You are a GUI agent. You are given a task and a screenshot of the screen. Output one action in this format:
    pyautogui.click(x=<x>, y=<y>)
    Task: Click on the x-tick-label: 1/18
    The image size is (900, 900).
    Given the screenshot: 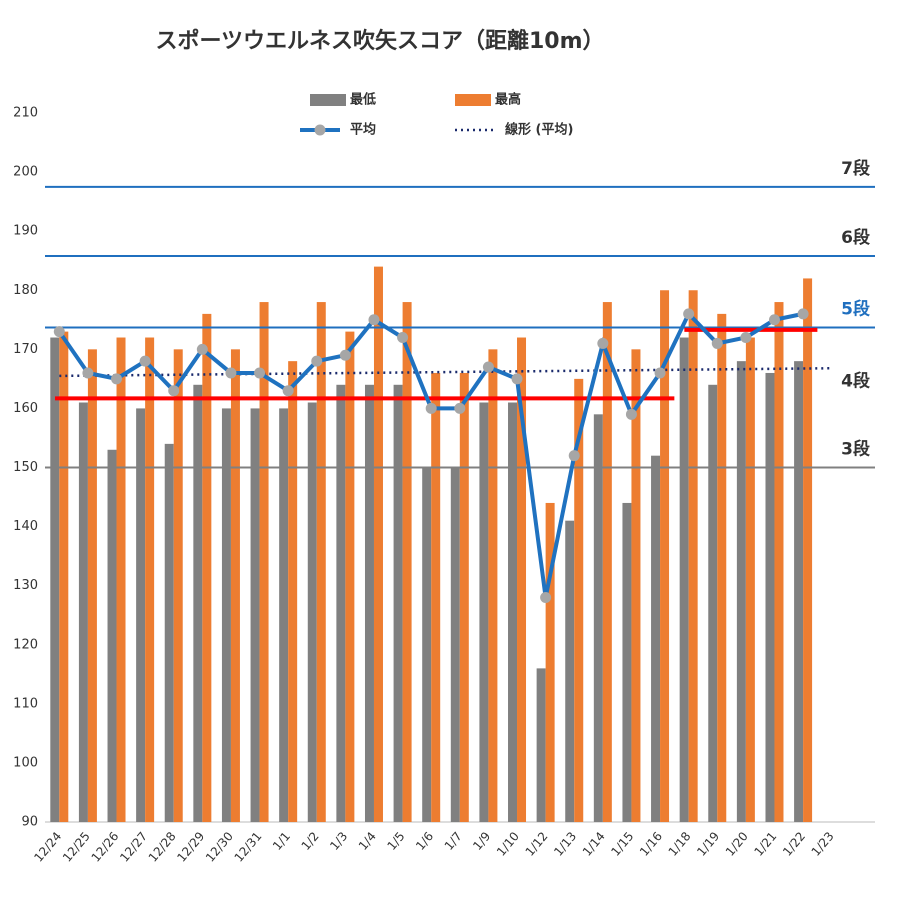 What is the action you would take?
    pyautogui.click(x=680, y=844)
    